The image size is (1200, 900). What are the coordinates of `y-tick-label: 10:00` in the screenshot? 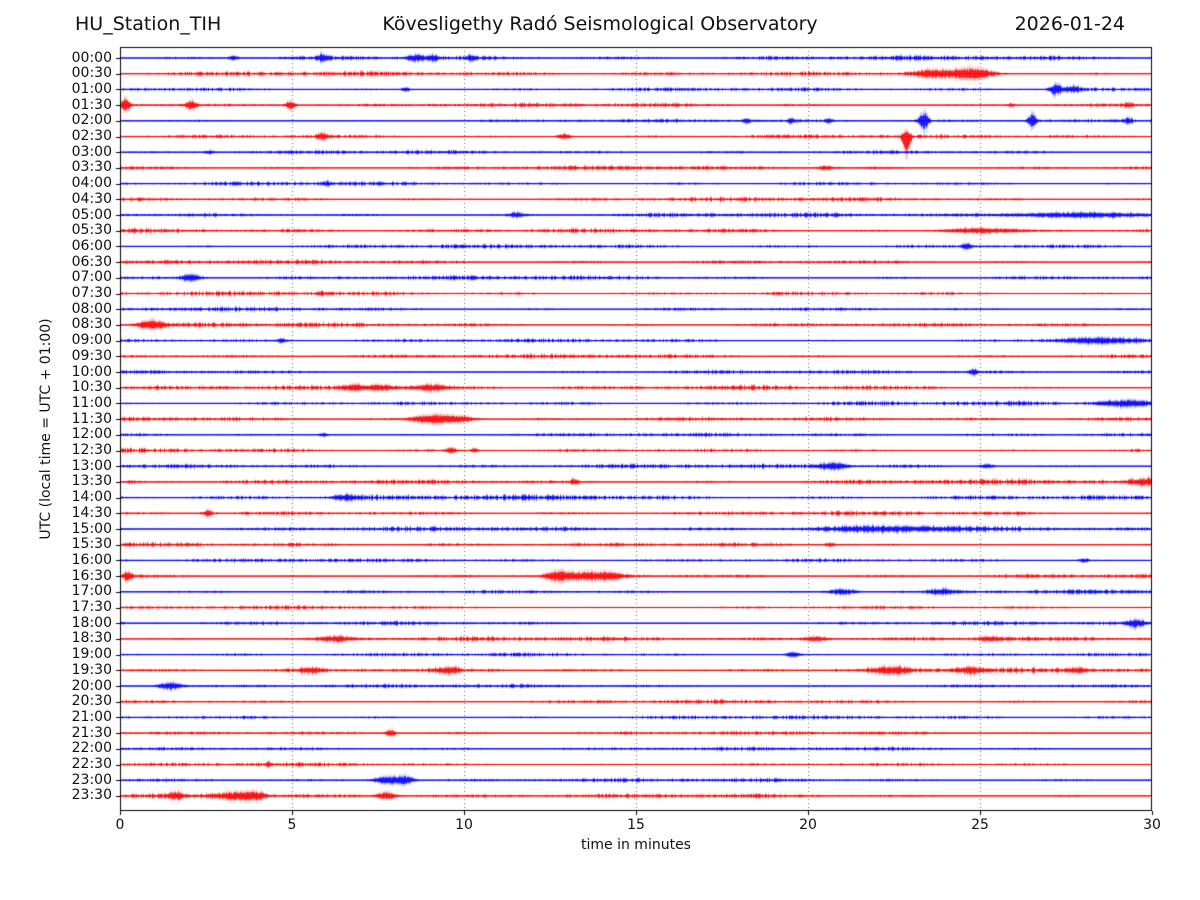 It's located at (91, 371).